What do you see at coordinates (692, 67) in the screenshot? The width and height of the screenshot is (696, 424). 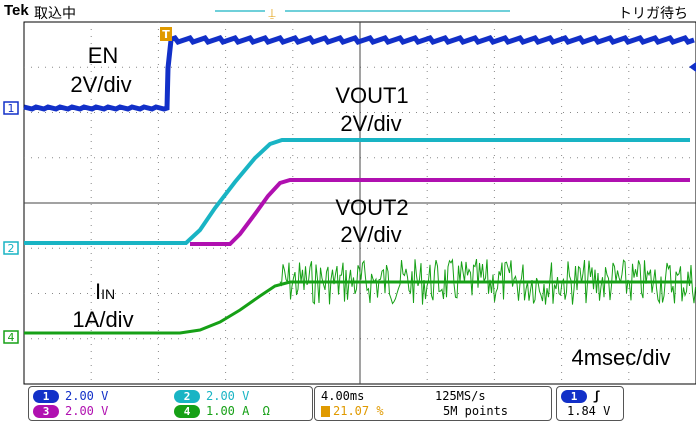 I see `trigger-level-marker` at bounding box center [692, 67].